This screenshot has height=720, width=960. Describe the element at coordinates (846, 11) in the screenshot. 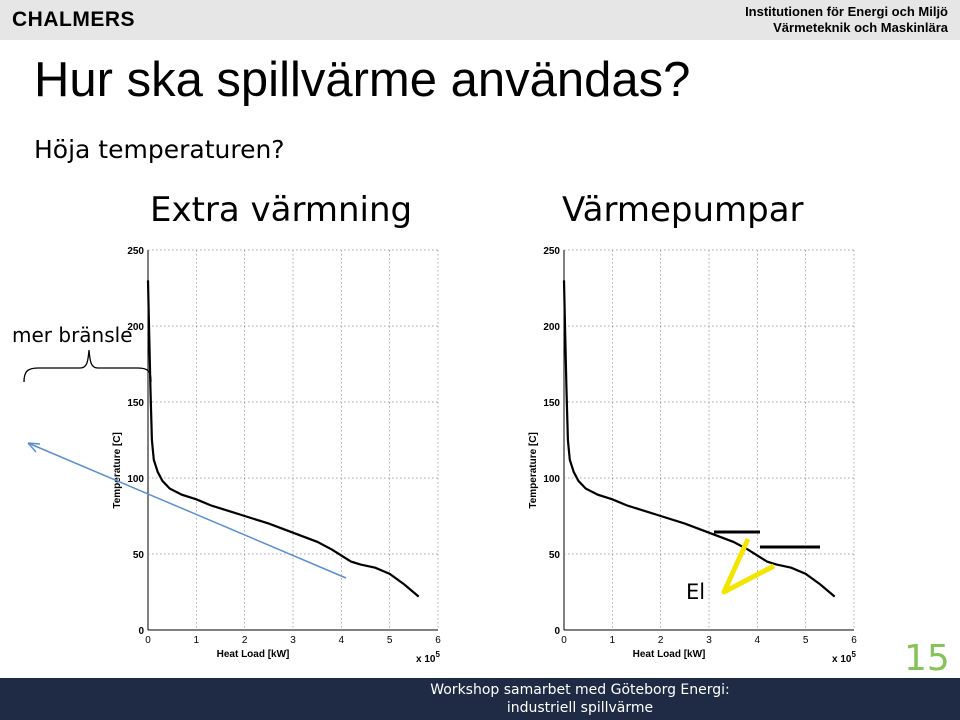

I see `institution-line-1: Institutionen för Energi och Miljö` at that location.